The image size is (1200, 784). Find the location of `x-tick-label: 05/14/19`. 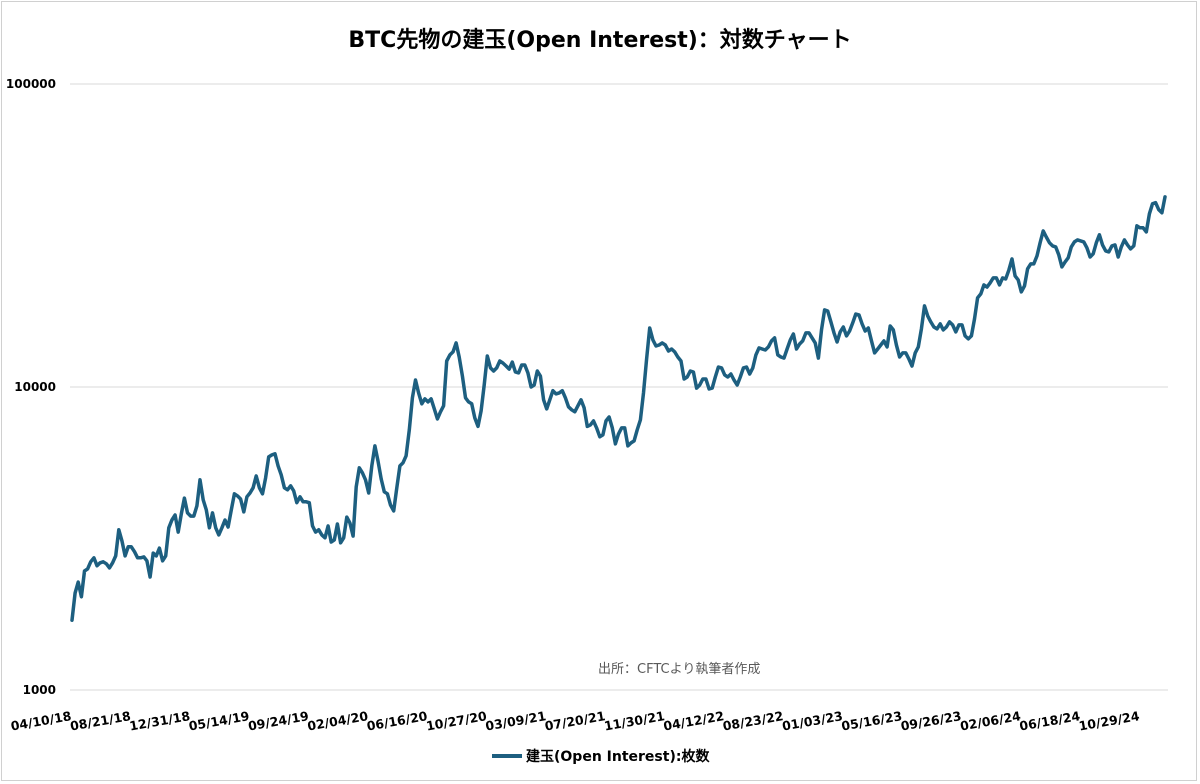

x-tick-label: 05/14/19 is located at coordinates (219, 720).